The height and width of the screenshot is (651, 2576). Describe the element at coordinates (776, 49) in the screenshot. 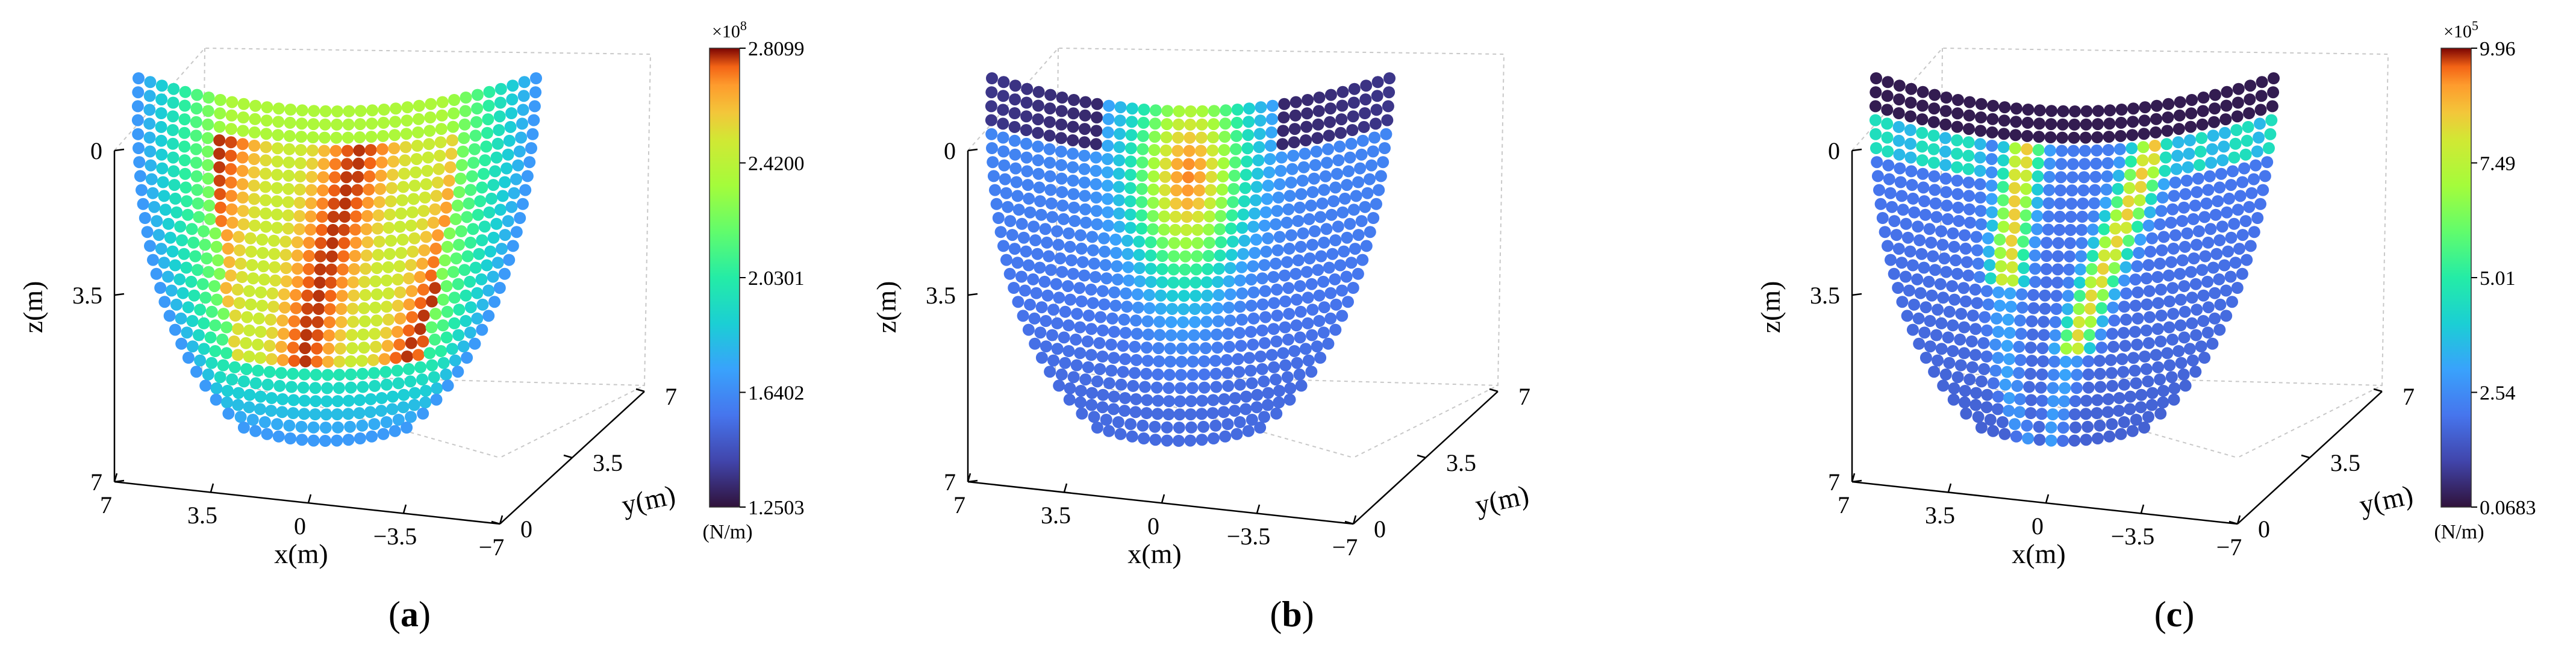

I see `colorbar-tick-label: 2.8099` at that location.